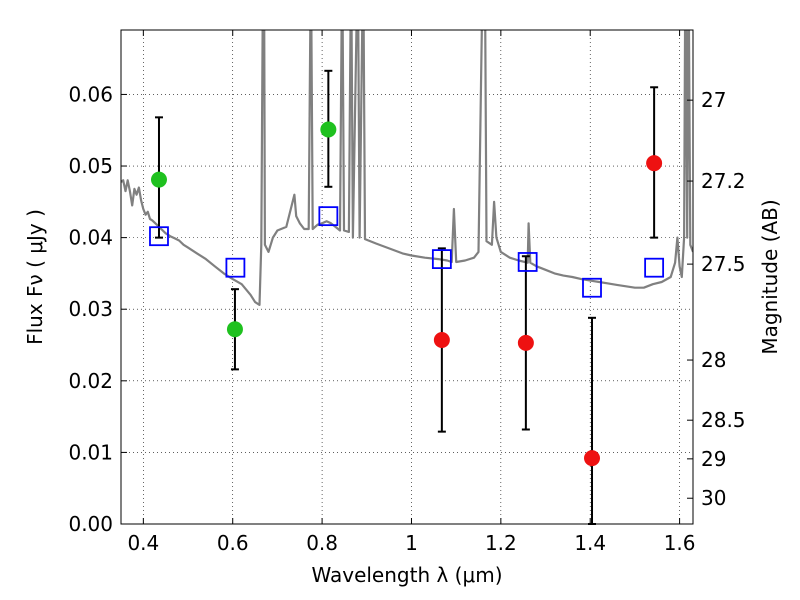 This screenshot has height=600, width=800. Describe the element at coordinates (411, 543) in the screenshot. I see `x-tick-label: 1` at that location.